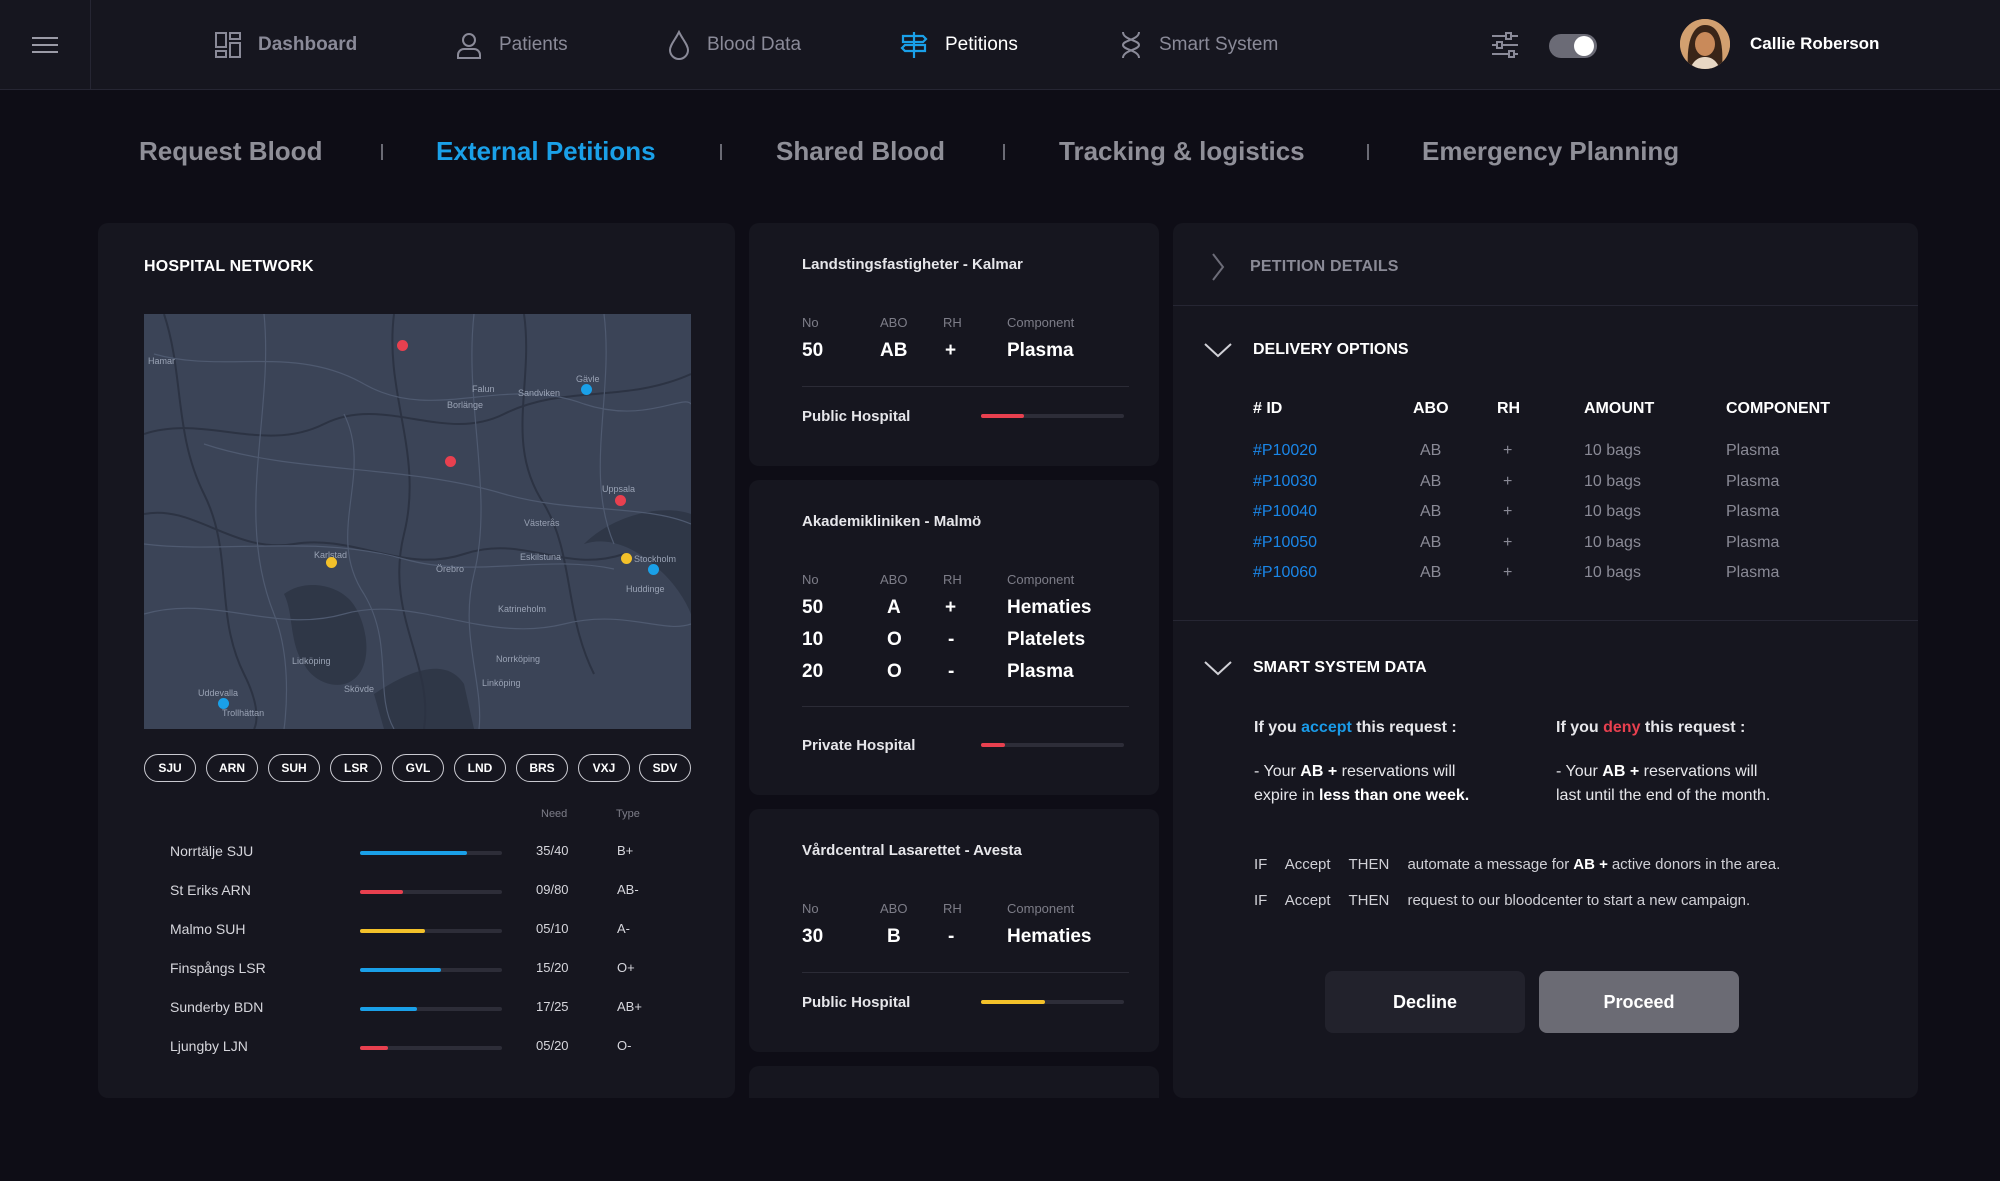 Image resolution: width=2000 pixels, height=1181 pixels. Describe the element at coordinates (294, 768) in the screenshot. I see `hospital-chip: SUH` at that location.